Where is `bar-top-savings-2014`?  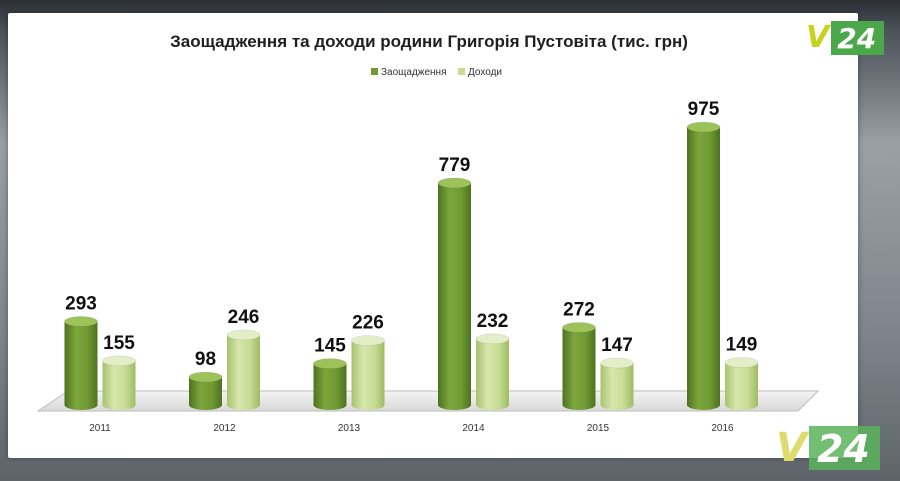
bar-top-savings-2014 is located at coordinates (454, 183).